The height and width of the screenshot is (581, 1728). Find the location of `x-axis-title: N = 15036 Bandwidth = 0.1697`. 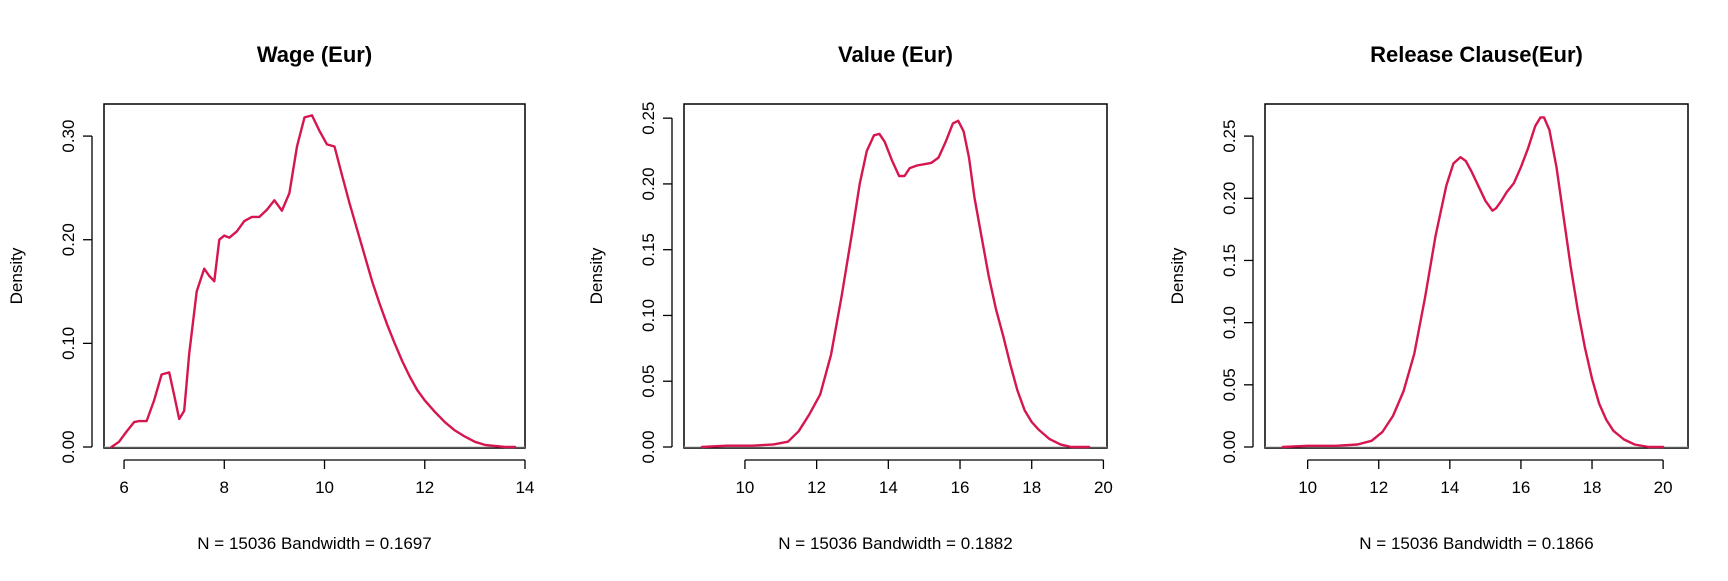

x-axis-title: N = 15036 Bandwidth = 0.1697 is located at coordinates (314, 543).